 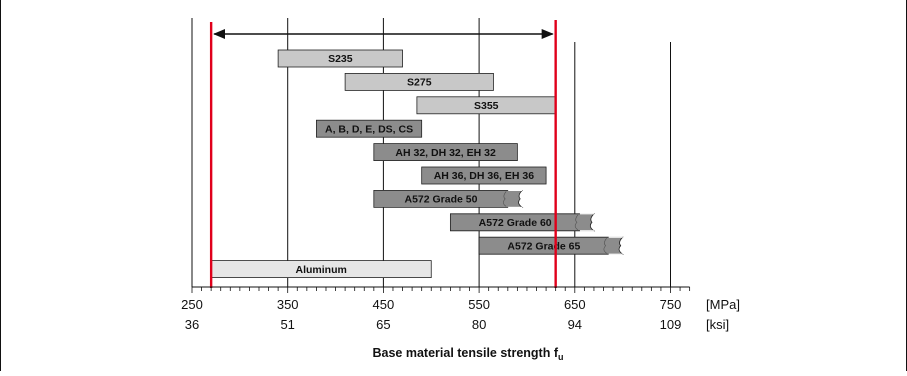 I want to click on x-tick-label-mpa: 750, so click(x=671, y=304).